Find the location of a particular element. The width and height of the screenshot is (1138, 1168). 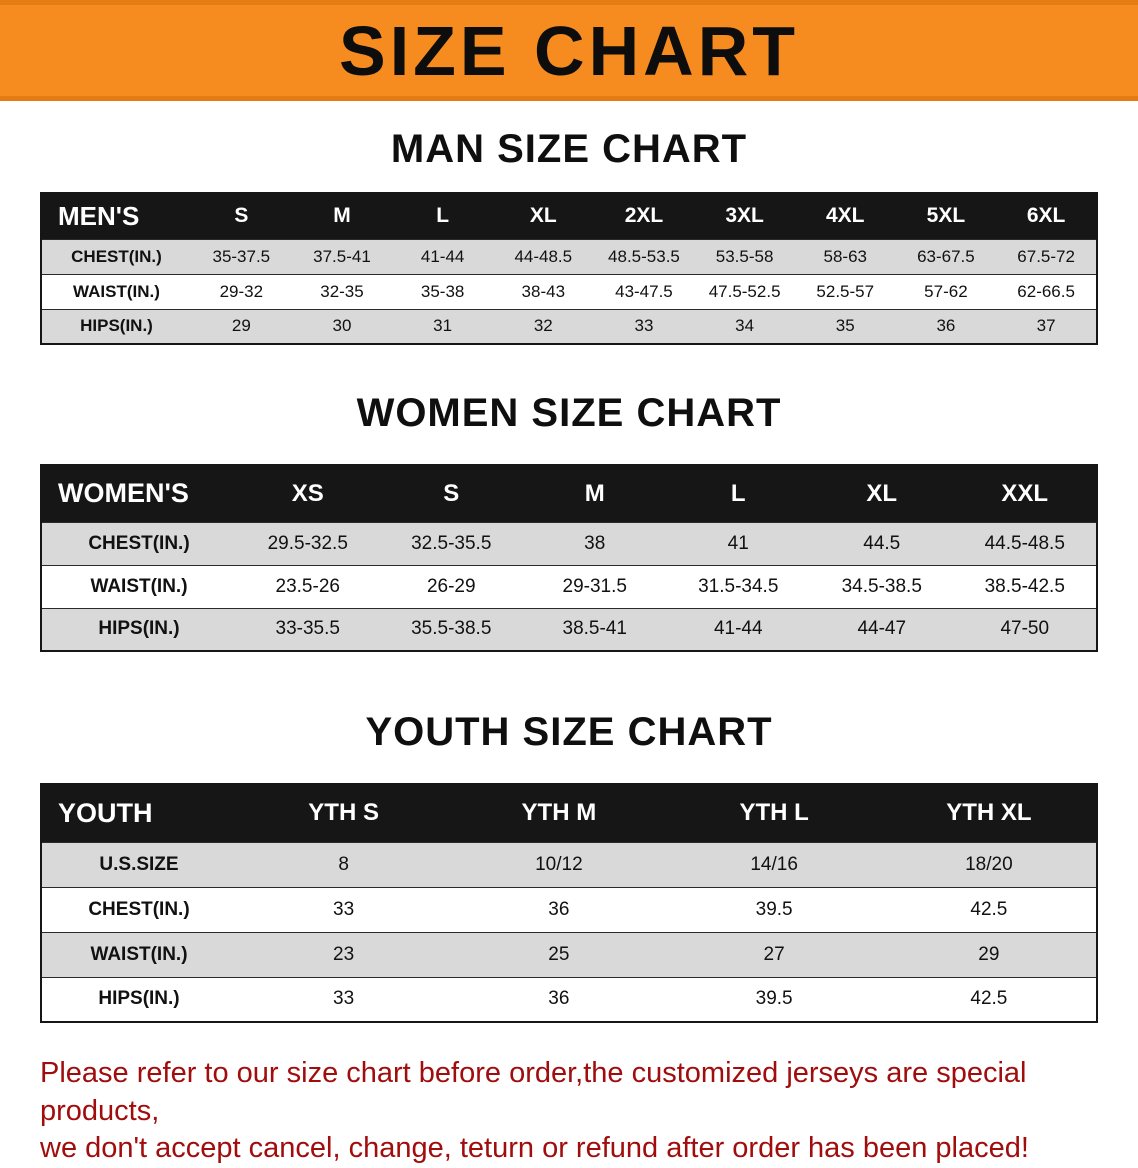

size-column-header: 3XL is located at coordinates (744, 215).